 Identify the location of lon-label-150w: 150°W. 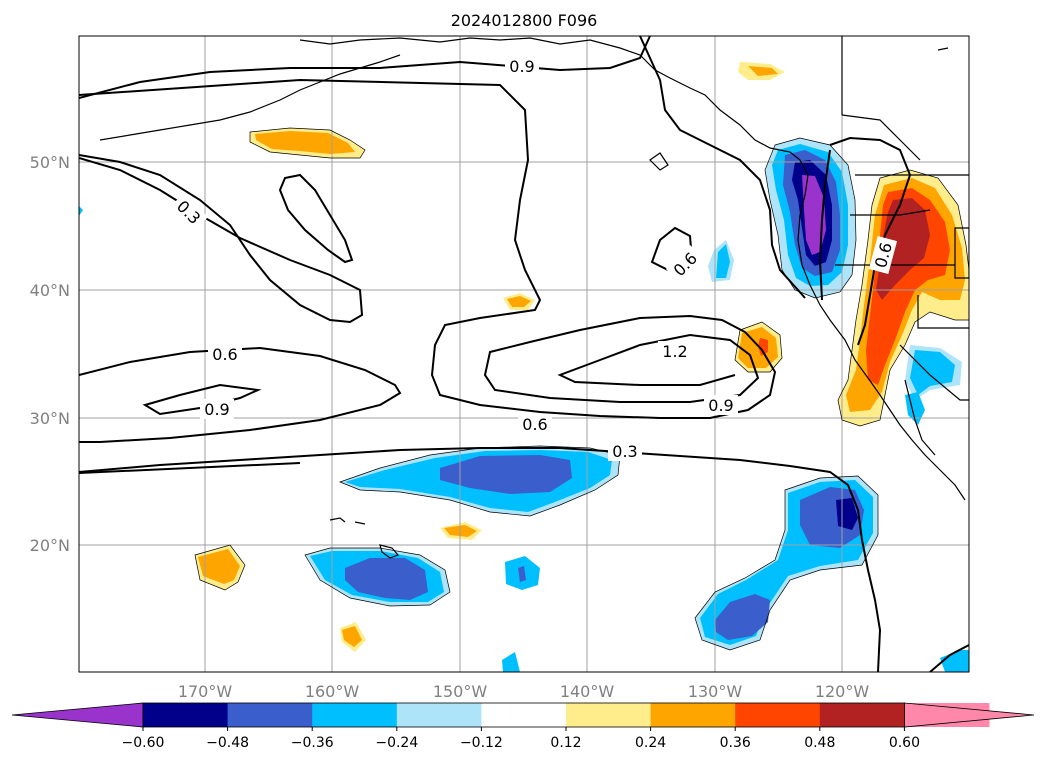
(460, 691).